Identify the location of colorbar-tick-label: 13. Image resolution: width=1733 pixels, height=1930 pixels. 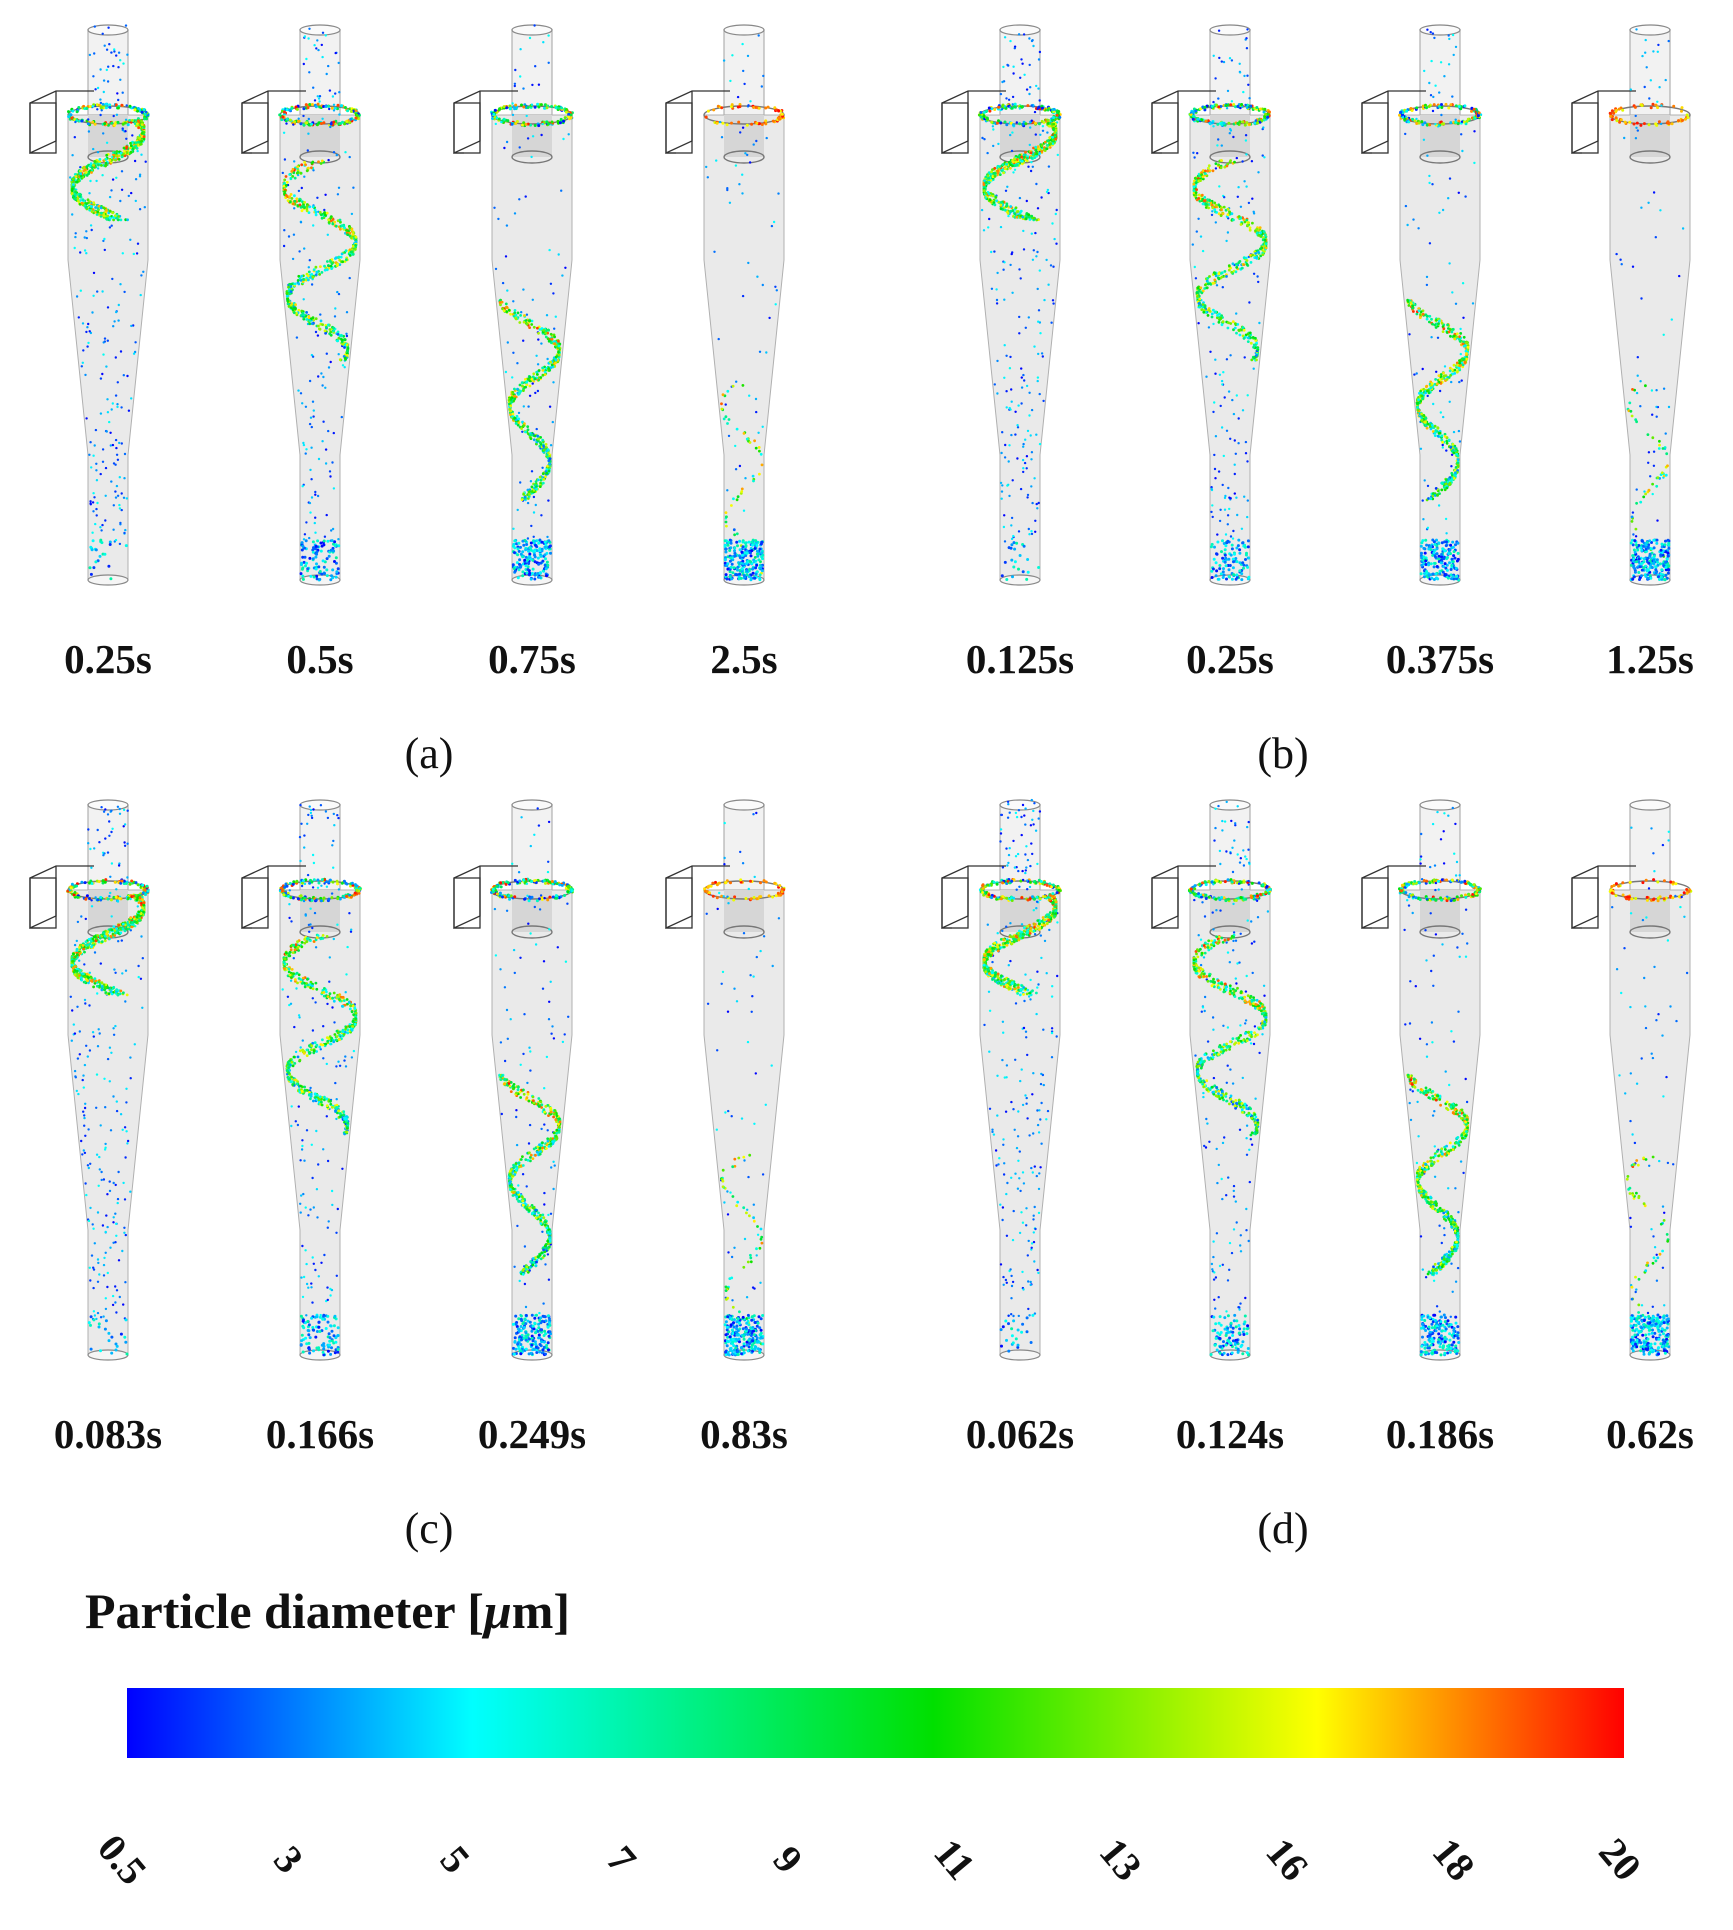
(1121, 1860).